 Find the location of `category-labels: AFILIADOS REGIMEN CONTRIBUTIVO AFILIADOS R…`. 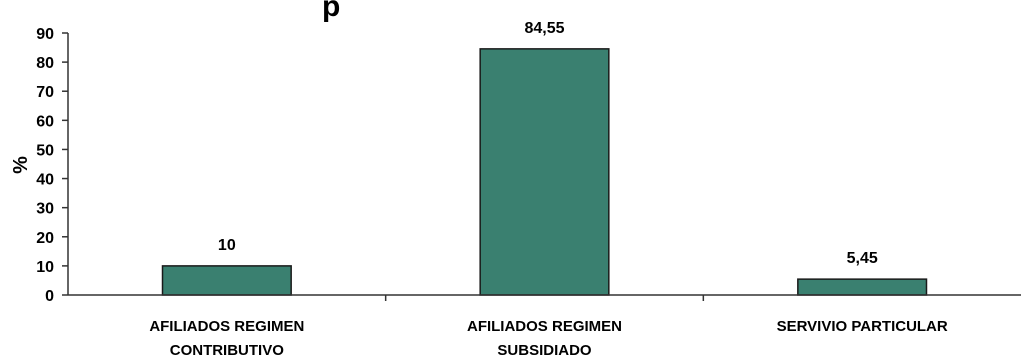

category-labels: AFILIADOS REGIMEN CONTRIBUTIVO AFILIADOS R… is located at coordinates (548, 338).